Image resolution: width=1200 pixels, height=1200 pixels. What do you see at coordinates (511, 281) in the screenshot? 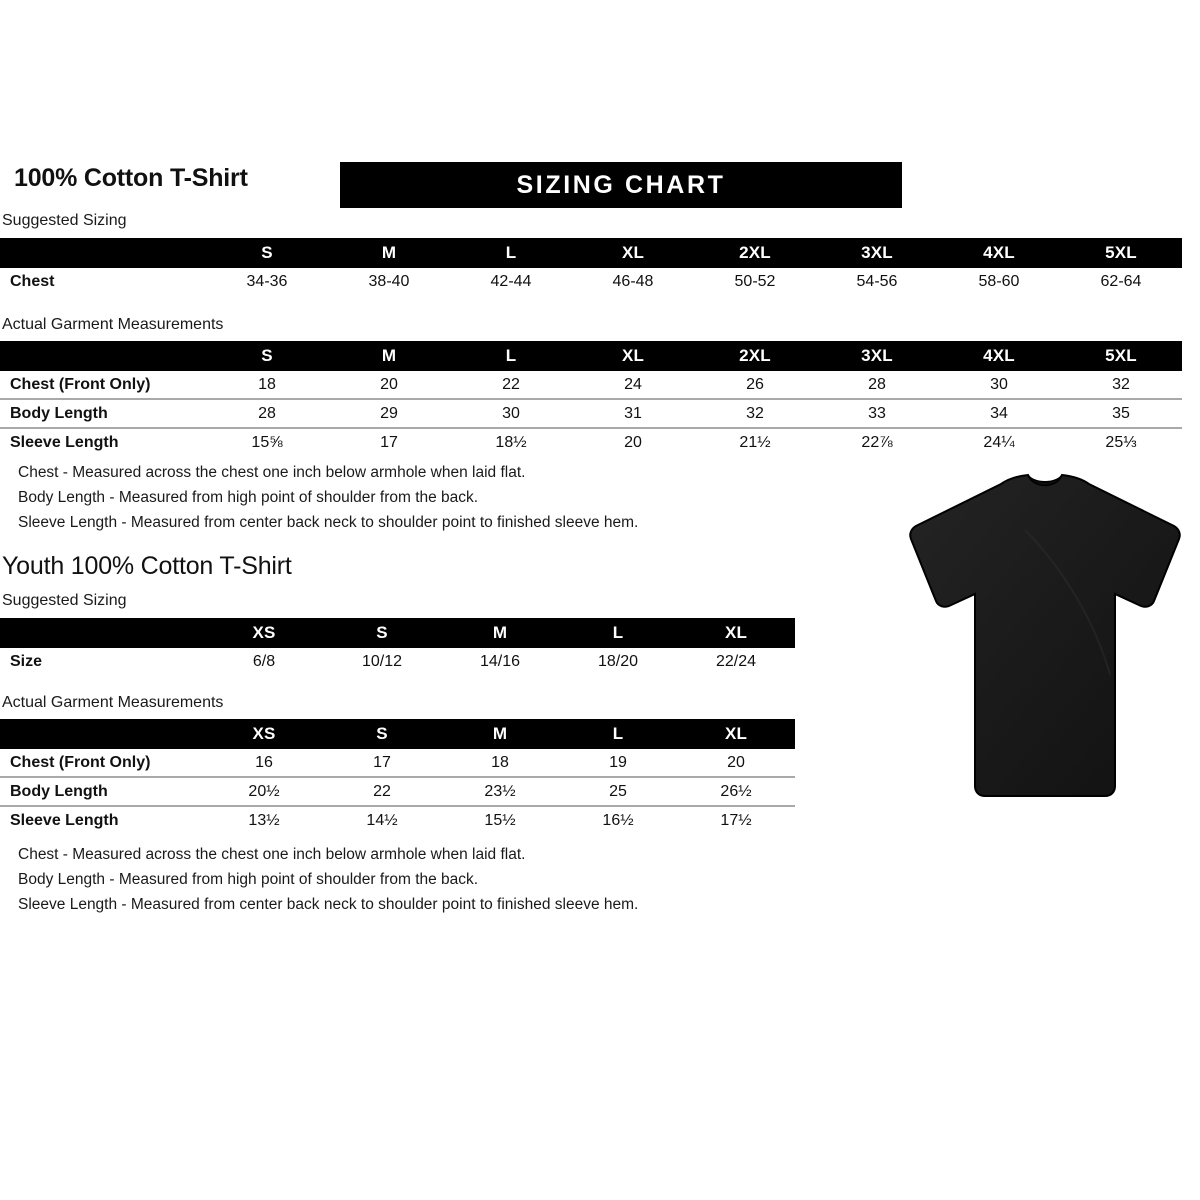
I see `table-cell: 42-44` at bounding box center [511, 281].